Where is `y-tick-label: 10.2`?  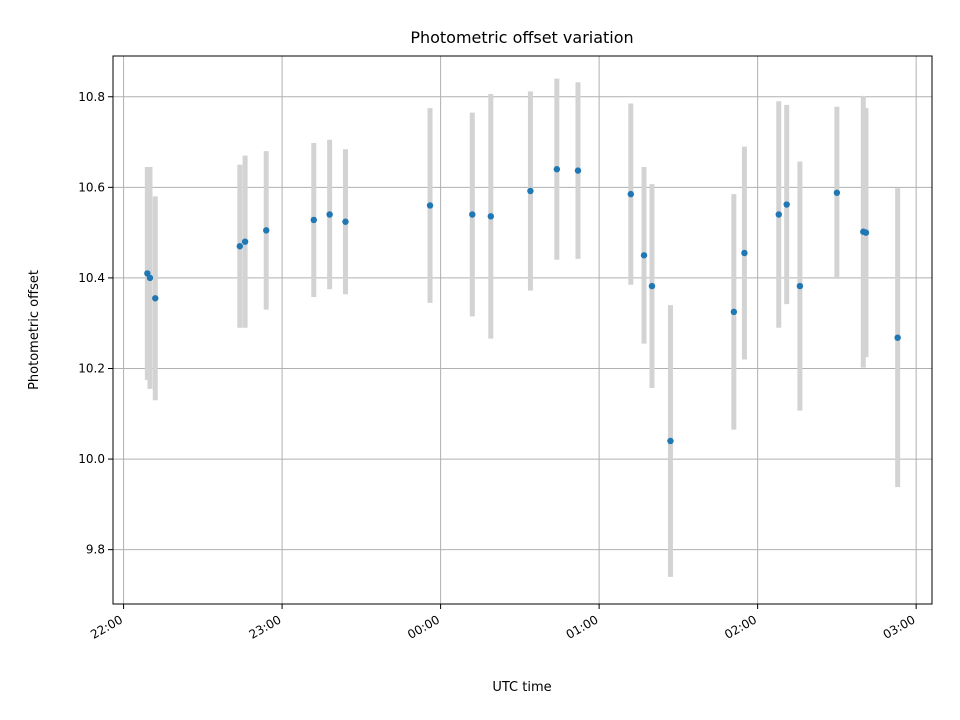 y-tick-label: 10.2 is located at coordinates (91, 368).